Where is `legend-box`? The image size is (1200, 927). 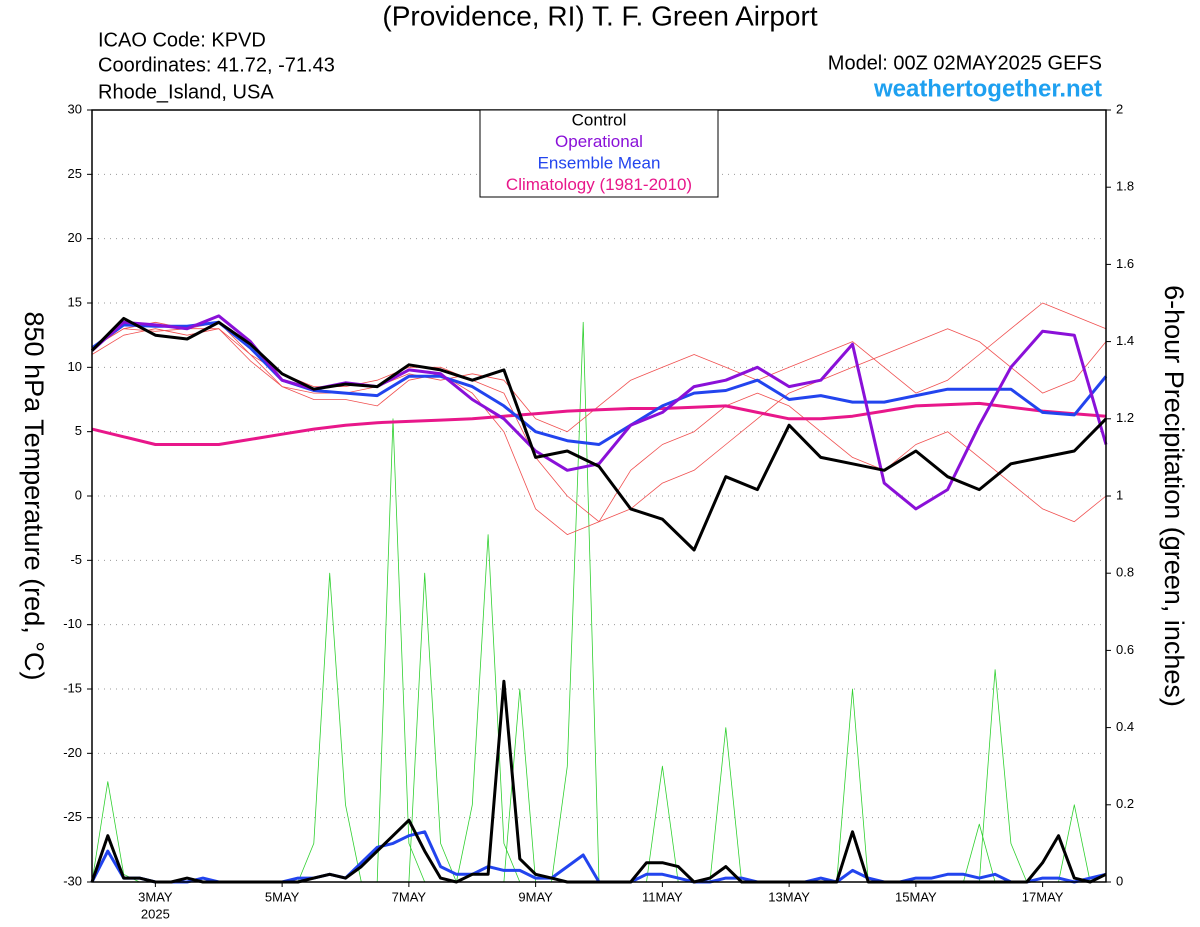
legend-box is located at coordinates (599, 153).